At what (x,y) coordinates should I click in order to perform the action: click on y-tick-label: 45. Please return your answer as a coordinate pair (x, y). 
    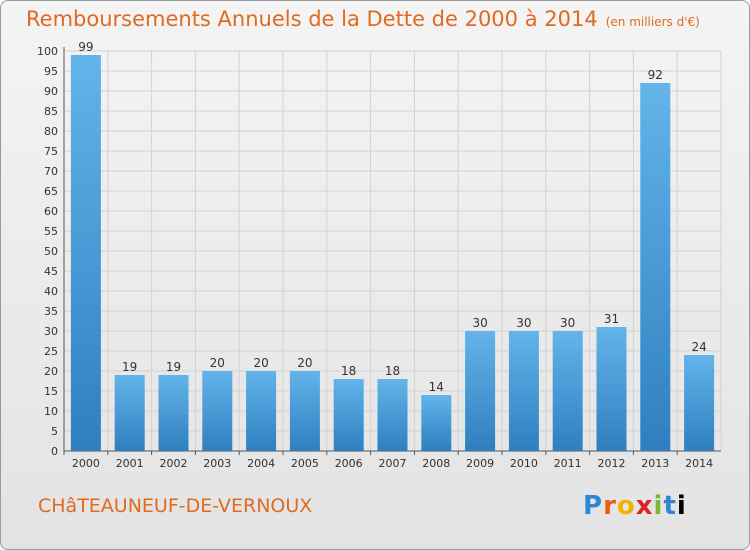
    Looking at the image, I should click on (51, 271).